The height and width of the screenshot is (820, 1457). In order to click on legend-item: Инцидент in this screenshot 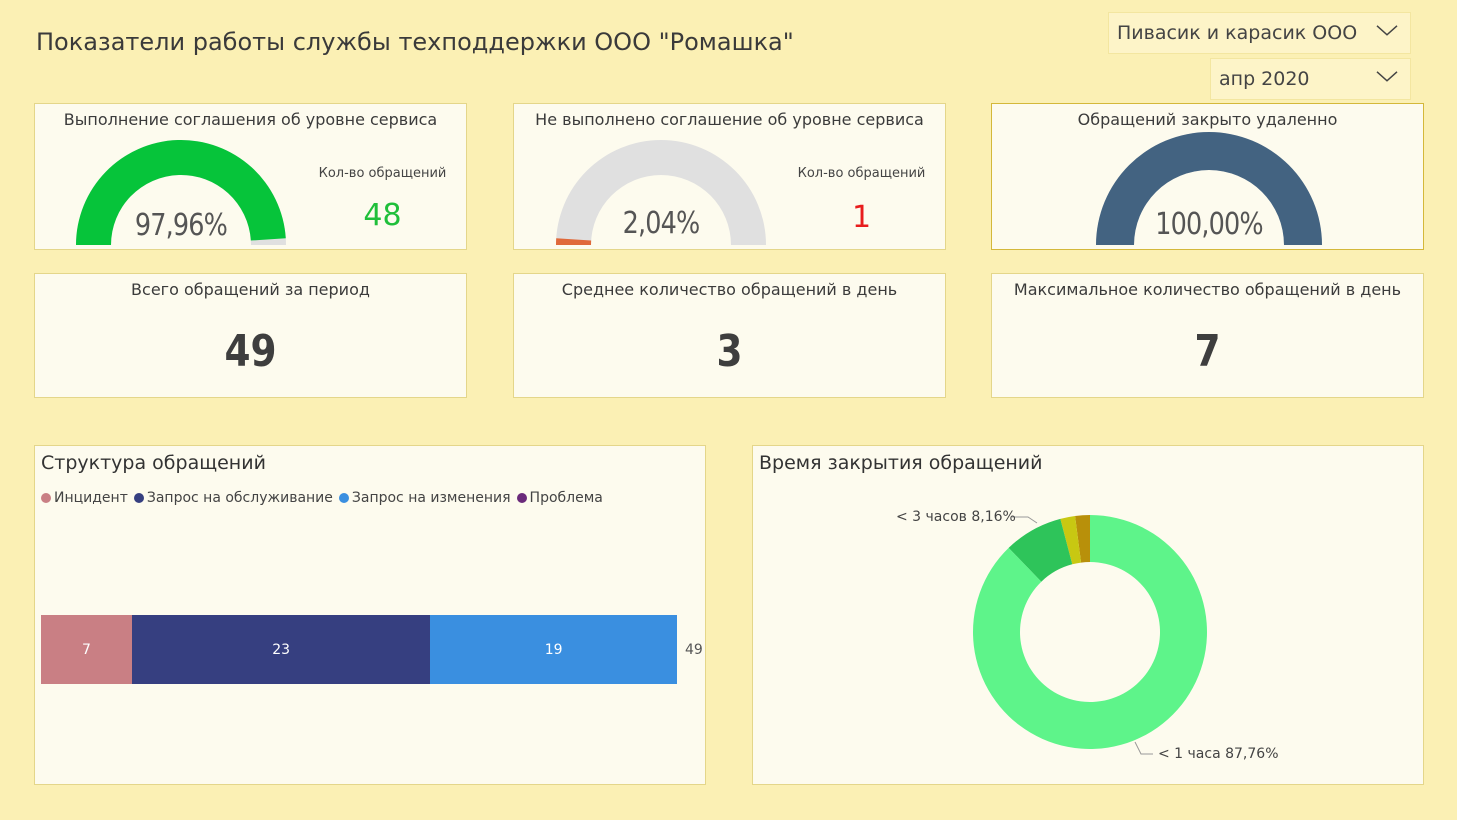, I will do `click(84, 498)`.